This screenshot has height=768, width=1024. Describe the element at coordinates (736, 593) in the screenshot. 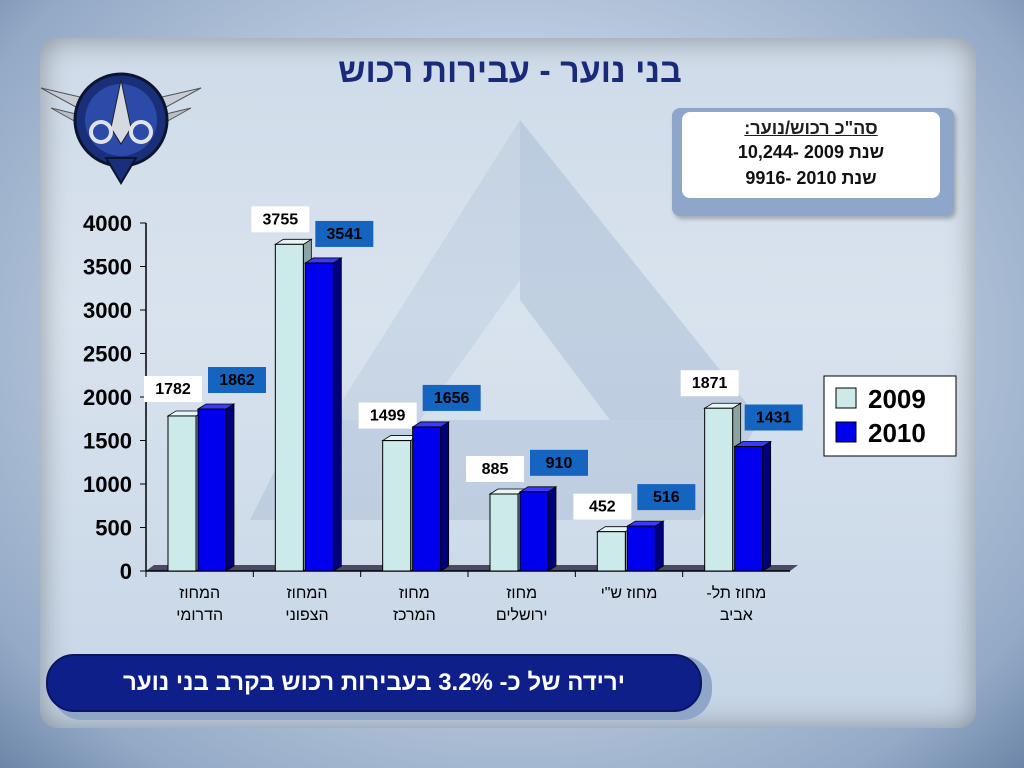

I see `x-category-label: מחוז תל-` at that location.